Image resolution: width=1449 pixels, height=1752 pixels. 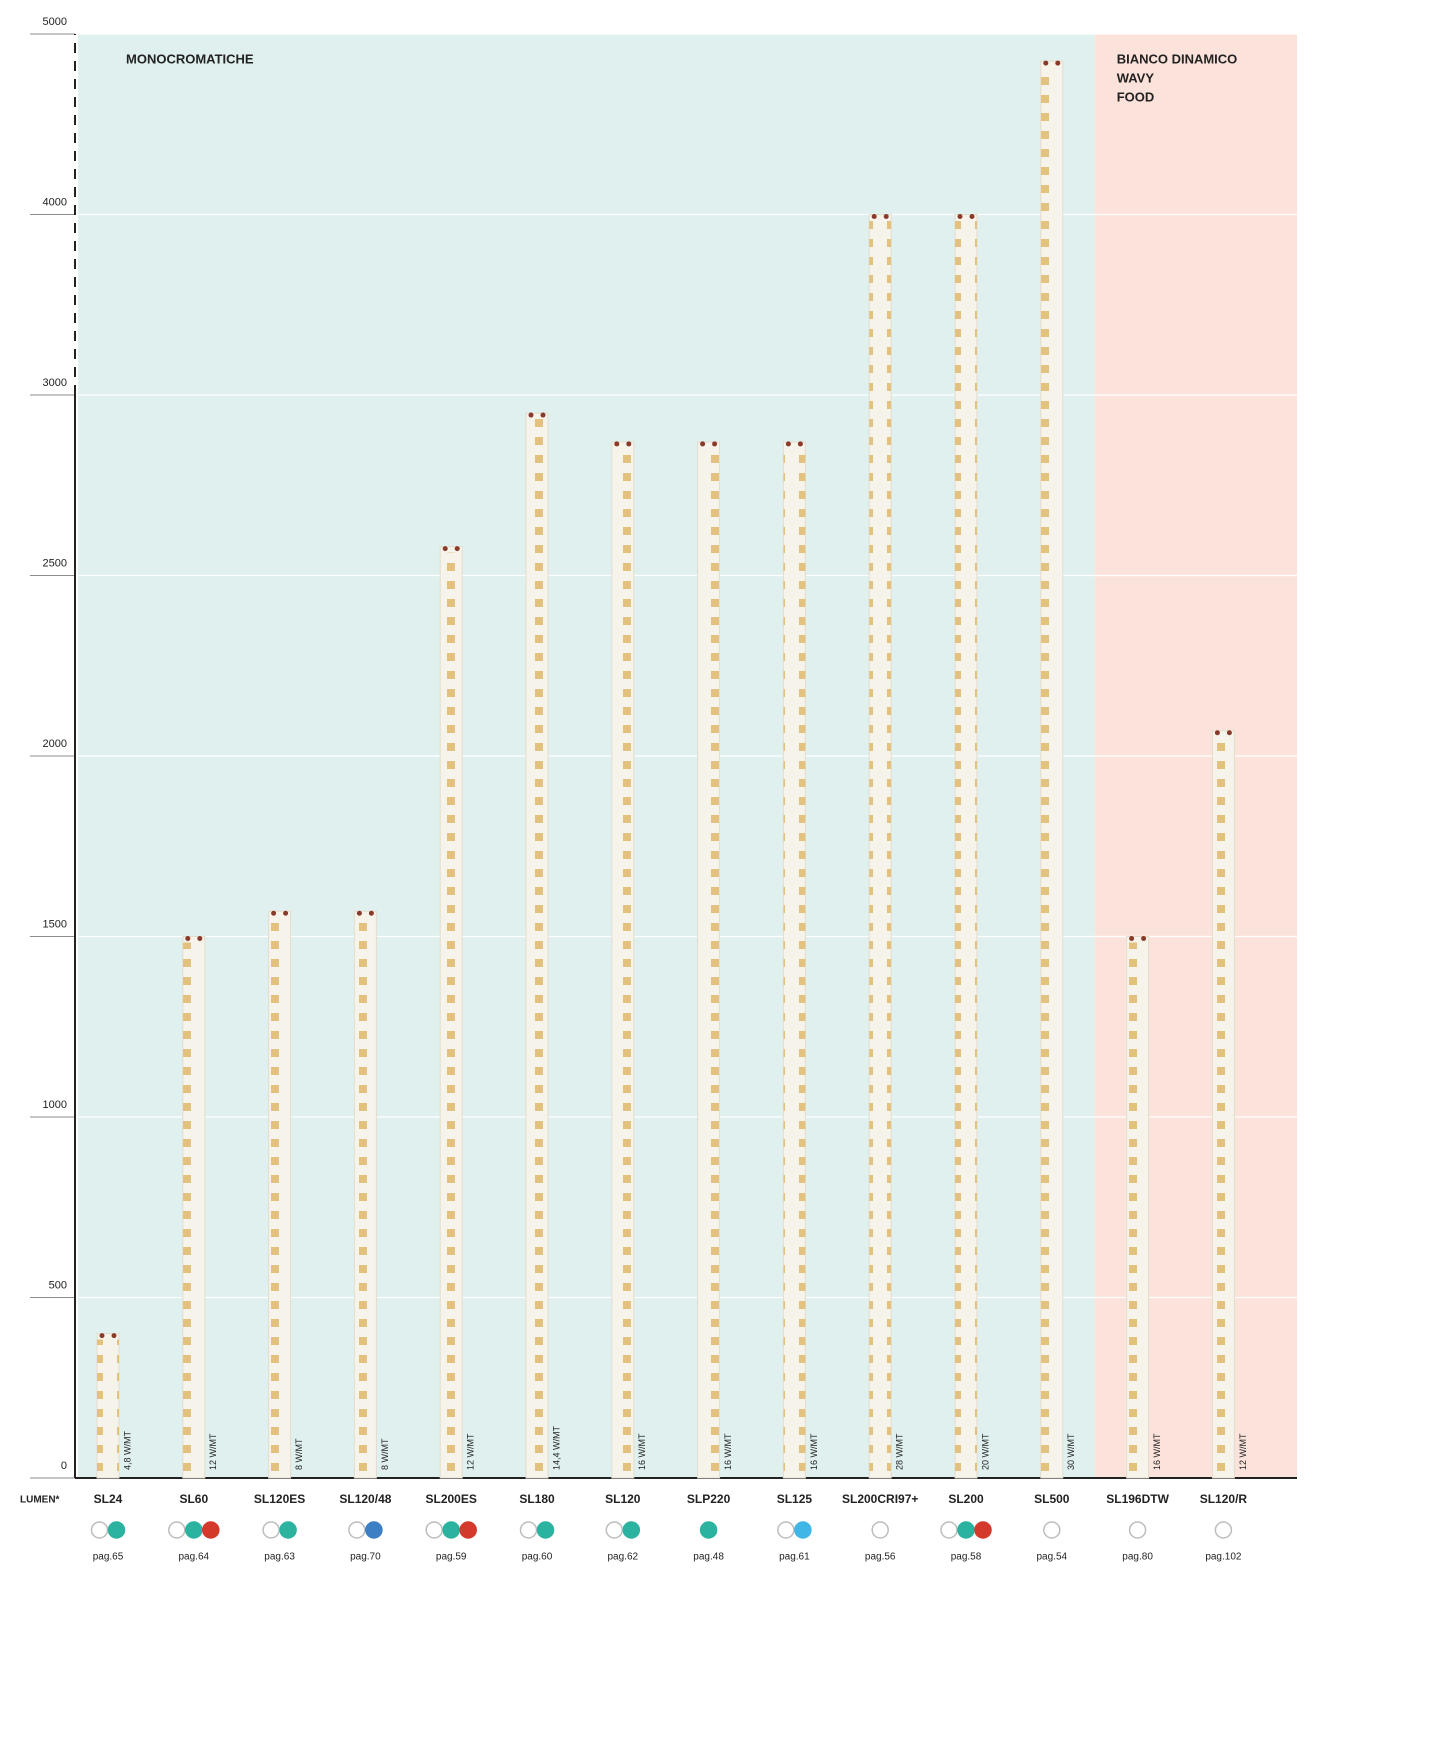 I want to click on x-tick-label: SL24, so click(x=108, y=1499).